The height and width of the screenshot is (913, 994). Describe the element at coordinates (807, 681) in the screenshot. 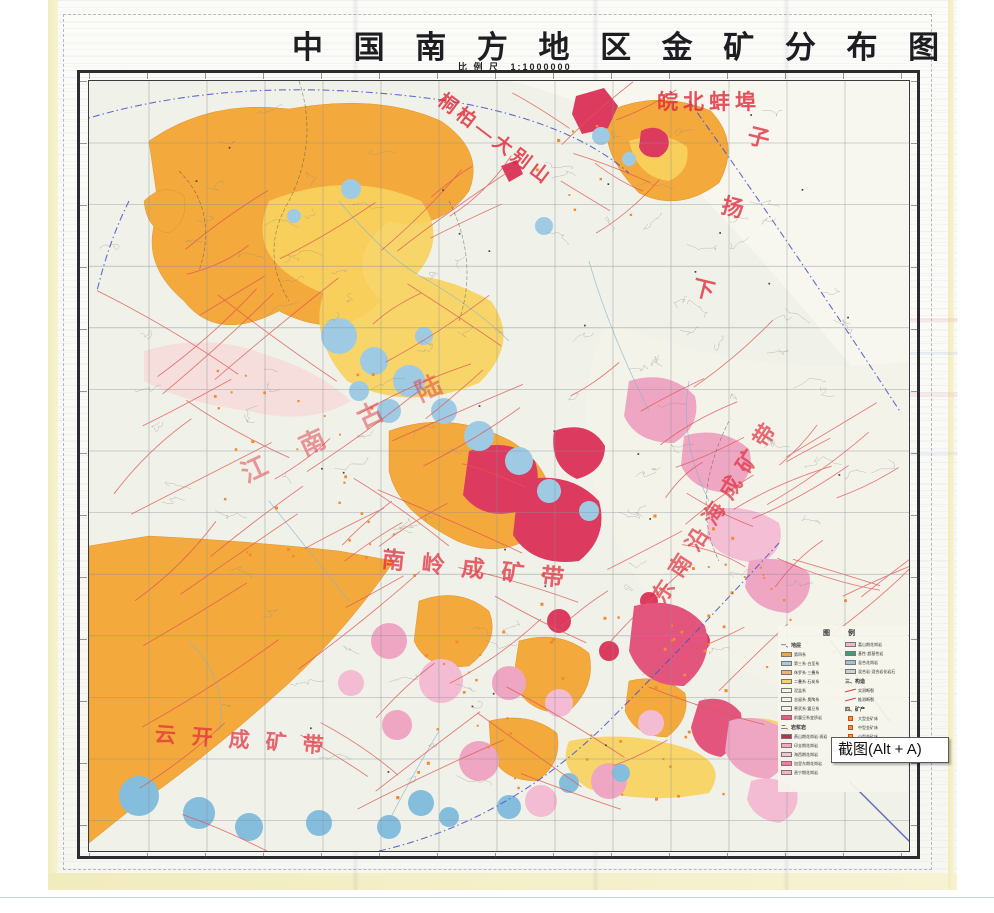

I see `legend-item-label: 二叠系·石炭系` at that location.